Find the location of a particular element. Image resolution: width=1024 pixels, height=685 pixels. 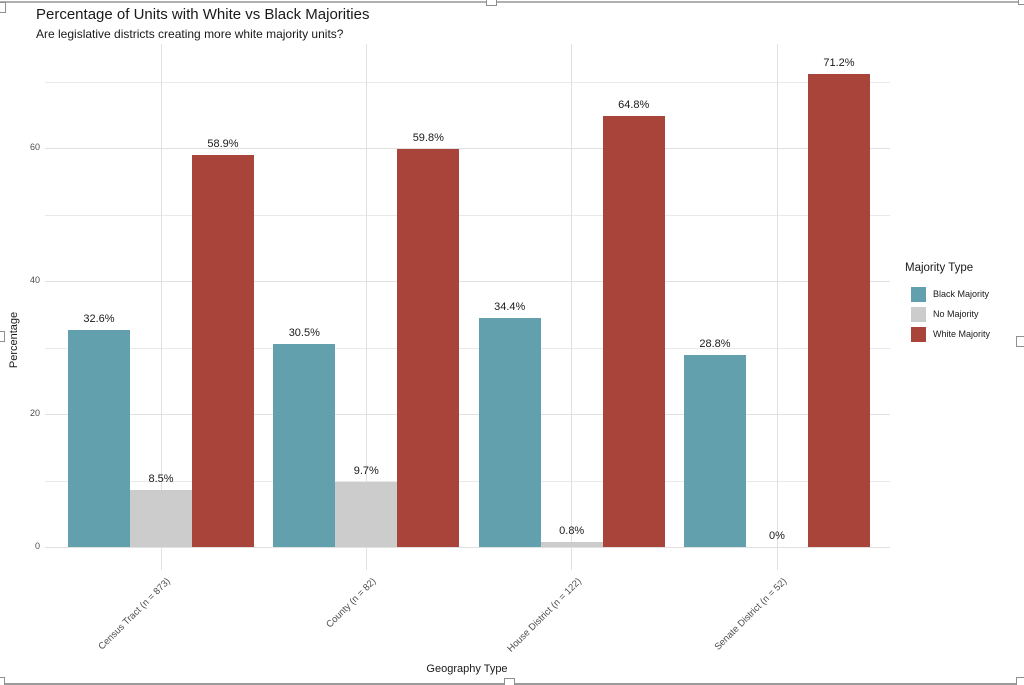

legend-title: Majority Type is located at coordinates (939, 268).